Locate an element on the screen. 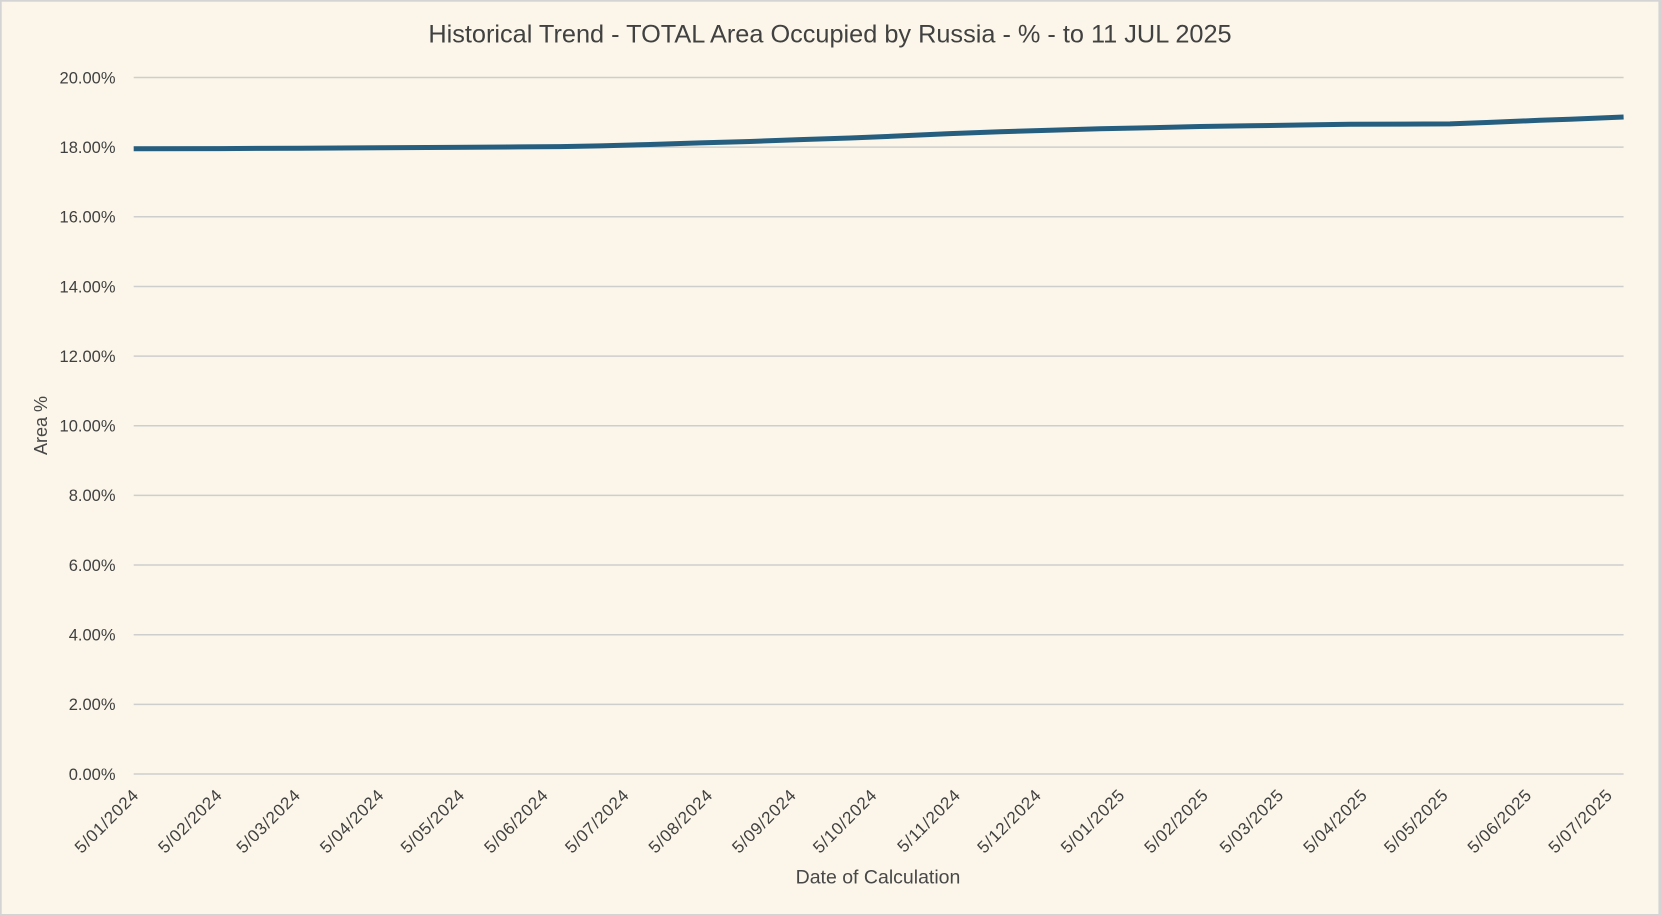 The image size is (1661, 916). svg-text: 8.00% is located at coordinates (92, 496).